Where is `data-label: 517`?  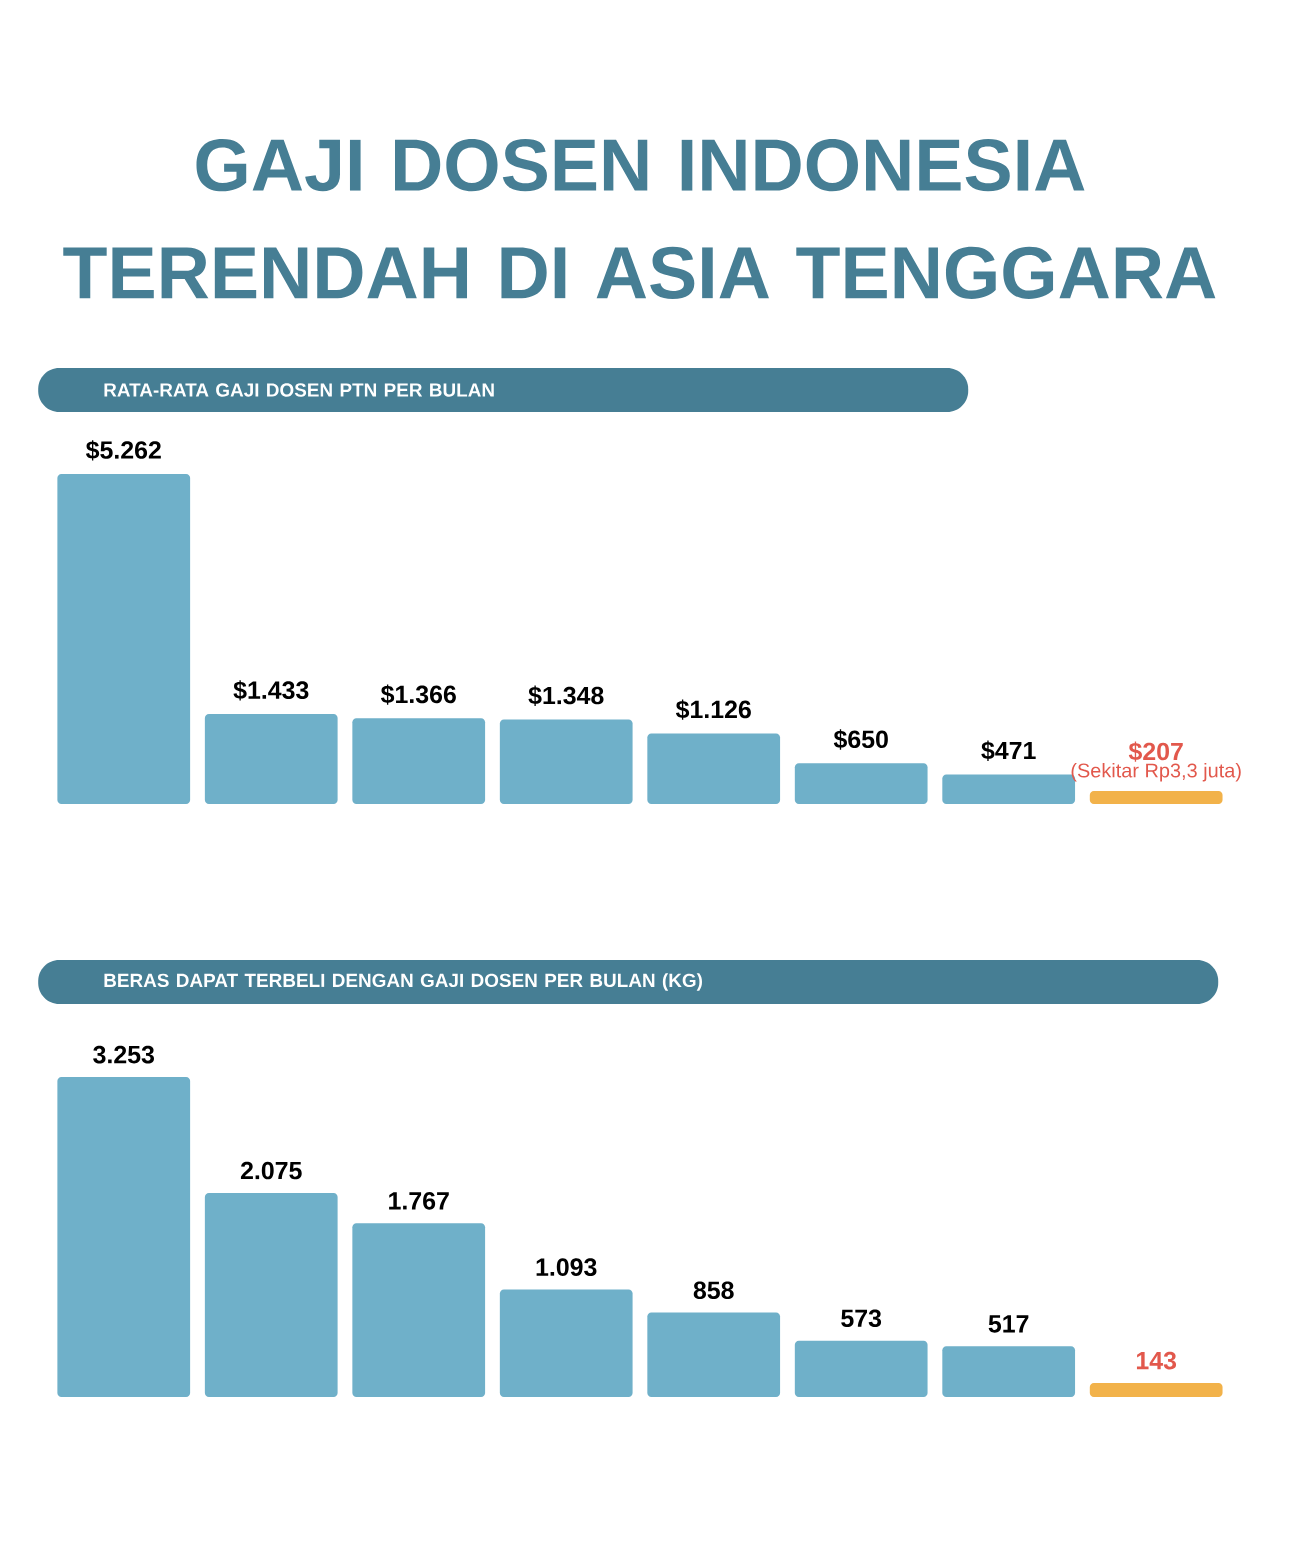
data-label: 517 is located at coordinates (1008, 1324).